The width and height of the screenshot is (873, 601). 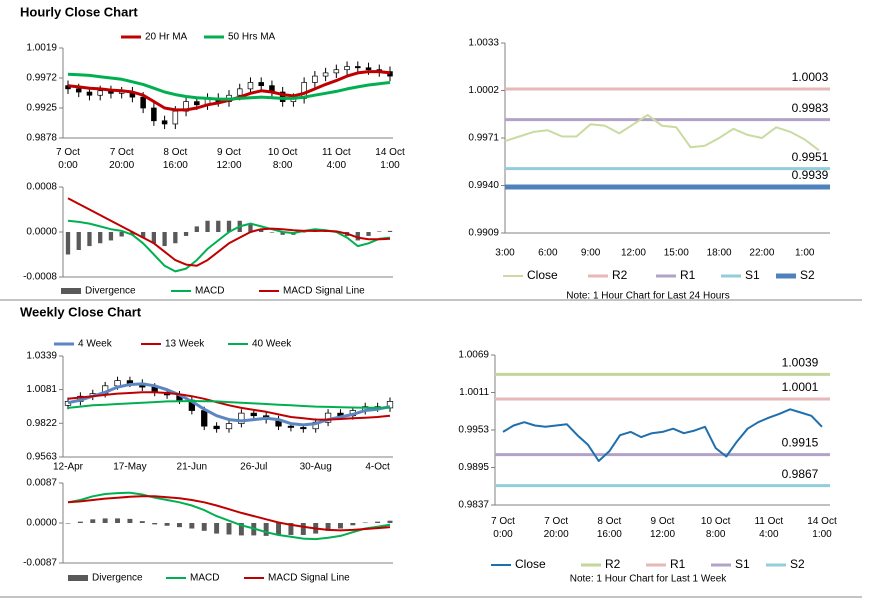 I want to click on x-tick-label: 10 Oct 8:00, so click(x=716, y=528).